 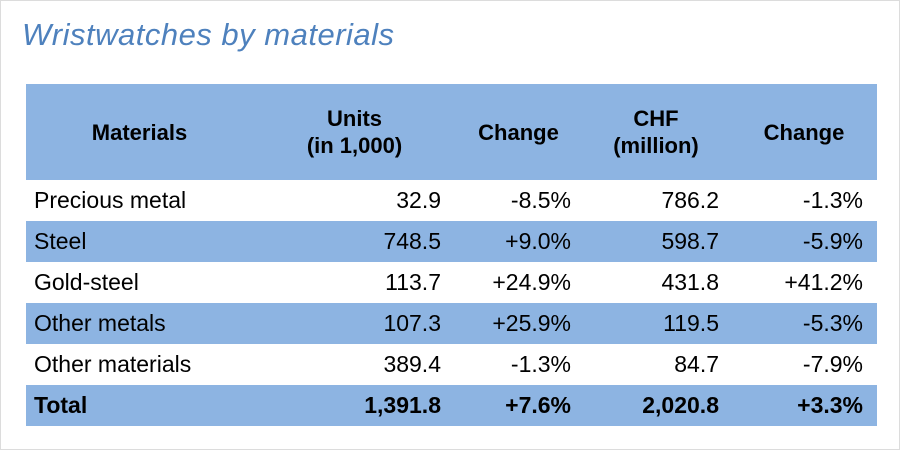 I want to click on cell-units: 389.4, so click(x=412, y=364).